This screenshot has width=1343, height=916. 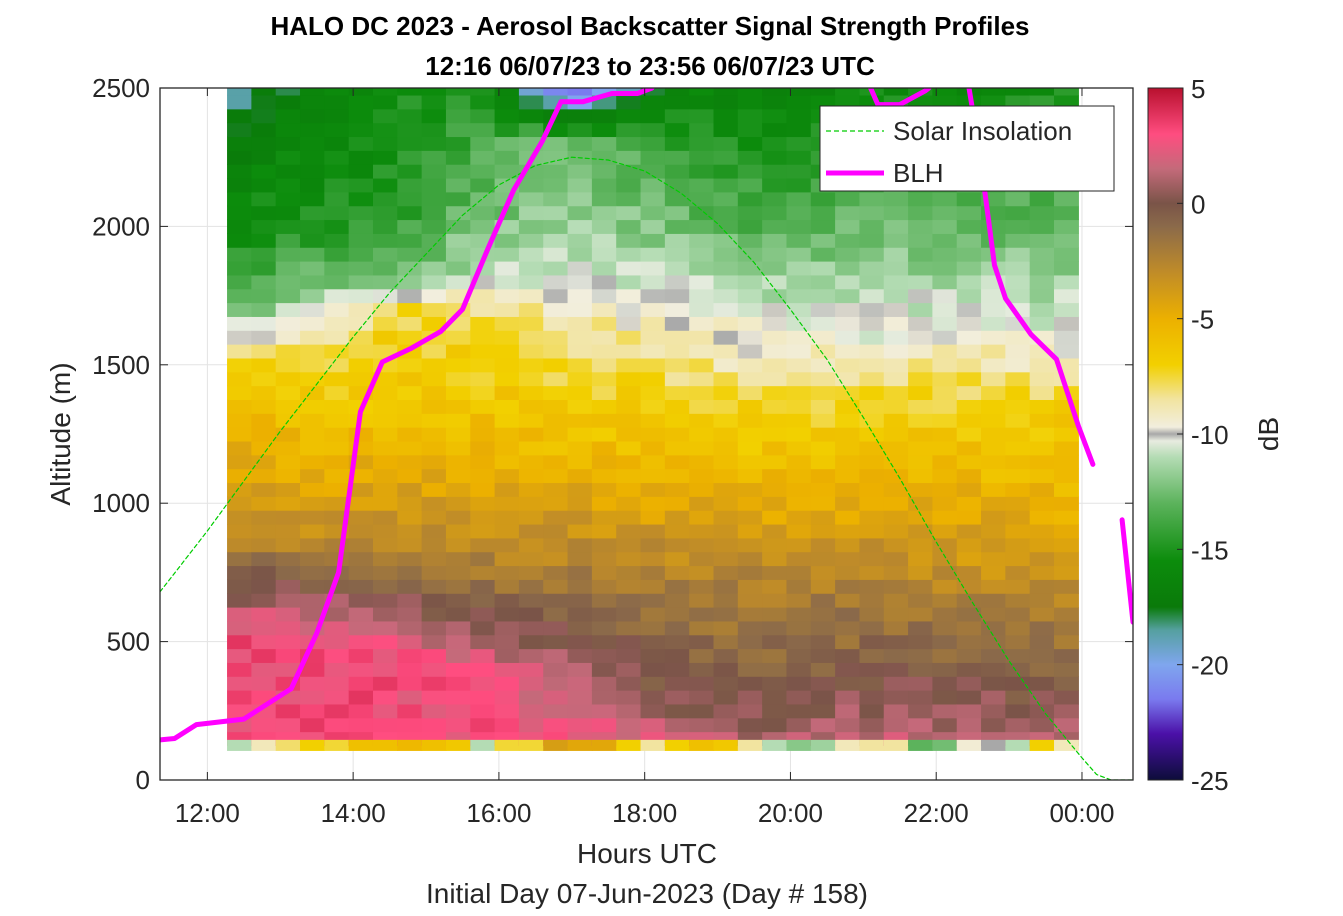 I want to click on blh-line, so click(x=900, y=98).